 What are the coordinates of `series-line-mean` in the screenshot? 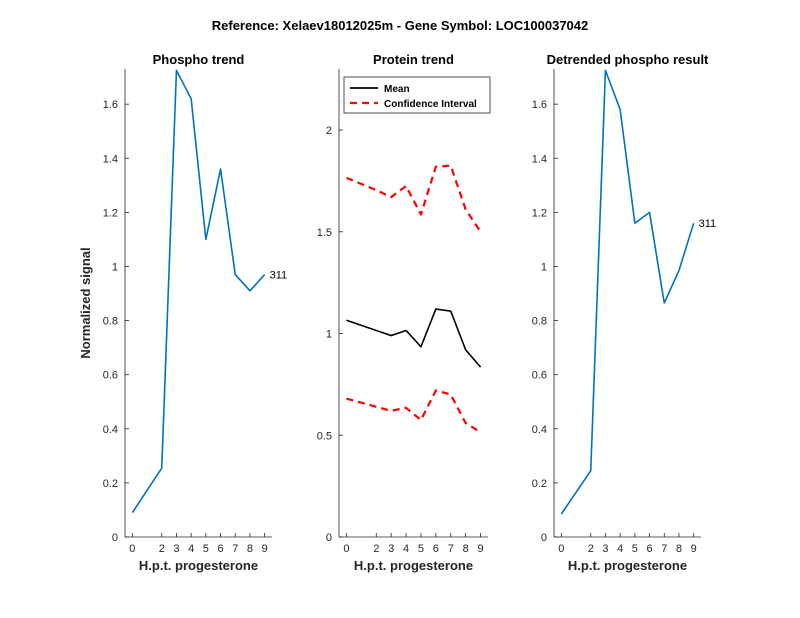 It's located at (414, 338).